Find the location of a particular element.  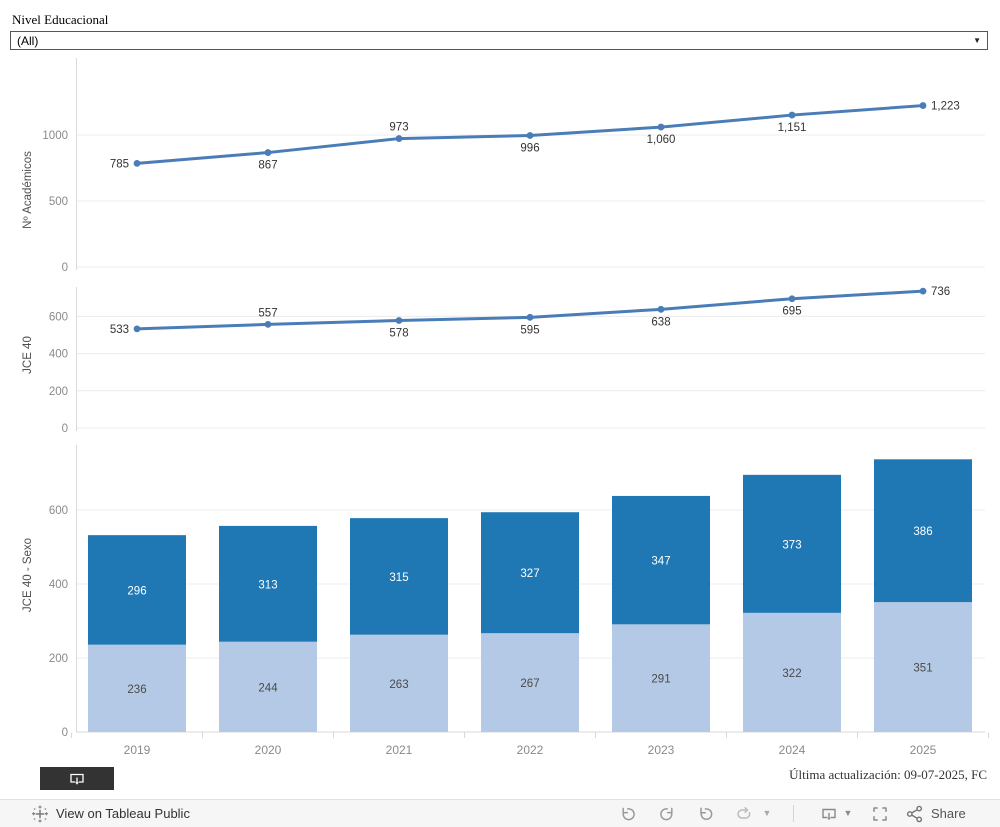

svg-text: 533 is located at coordinates (119, 330).